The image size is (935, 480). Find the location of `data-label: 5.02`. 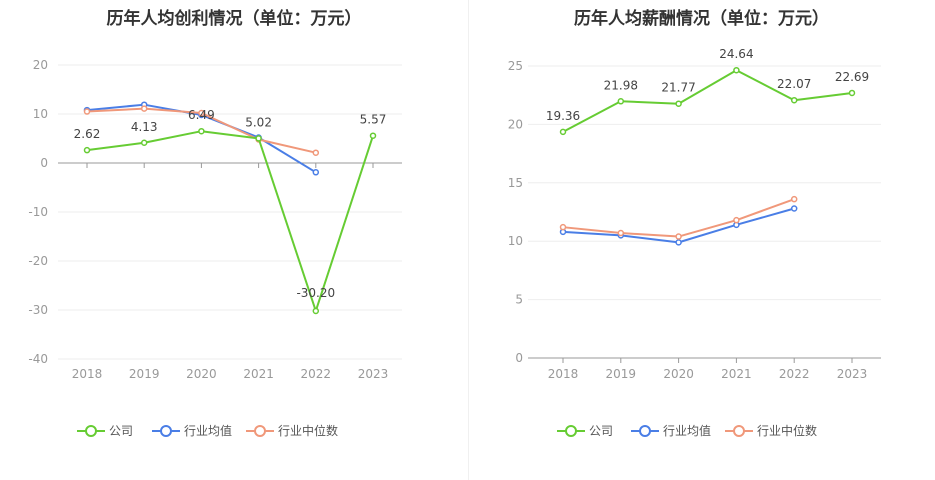

data-label: 5.02 is located at coordinates (258, 122).